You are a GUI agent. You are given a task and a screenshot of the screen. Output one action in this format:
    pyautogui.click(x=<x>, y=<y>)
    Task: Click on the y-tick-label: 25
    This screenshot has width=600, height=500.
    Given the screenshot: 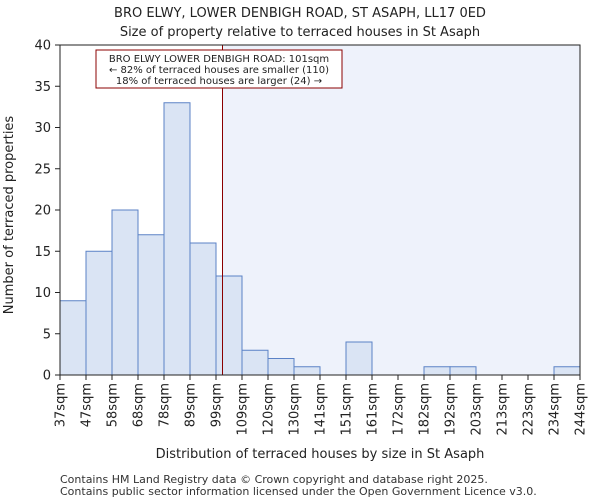 What is the action you would take?
    pyautogui.click(x=42, y=169)
    